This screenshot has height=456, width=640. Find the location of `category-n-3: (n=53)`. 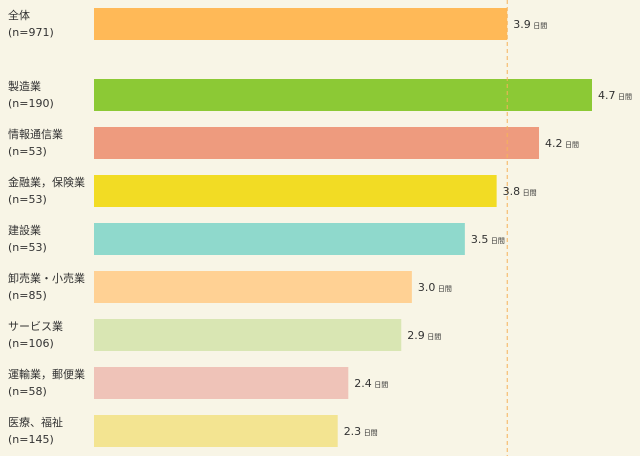

category-n-3: (n=53) is located at coordinates (27, 199).